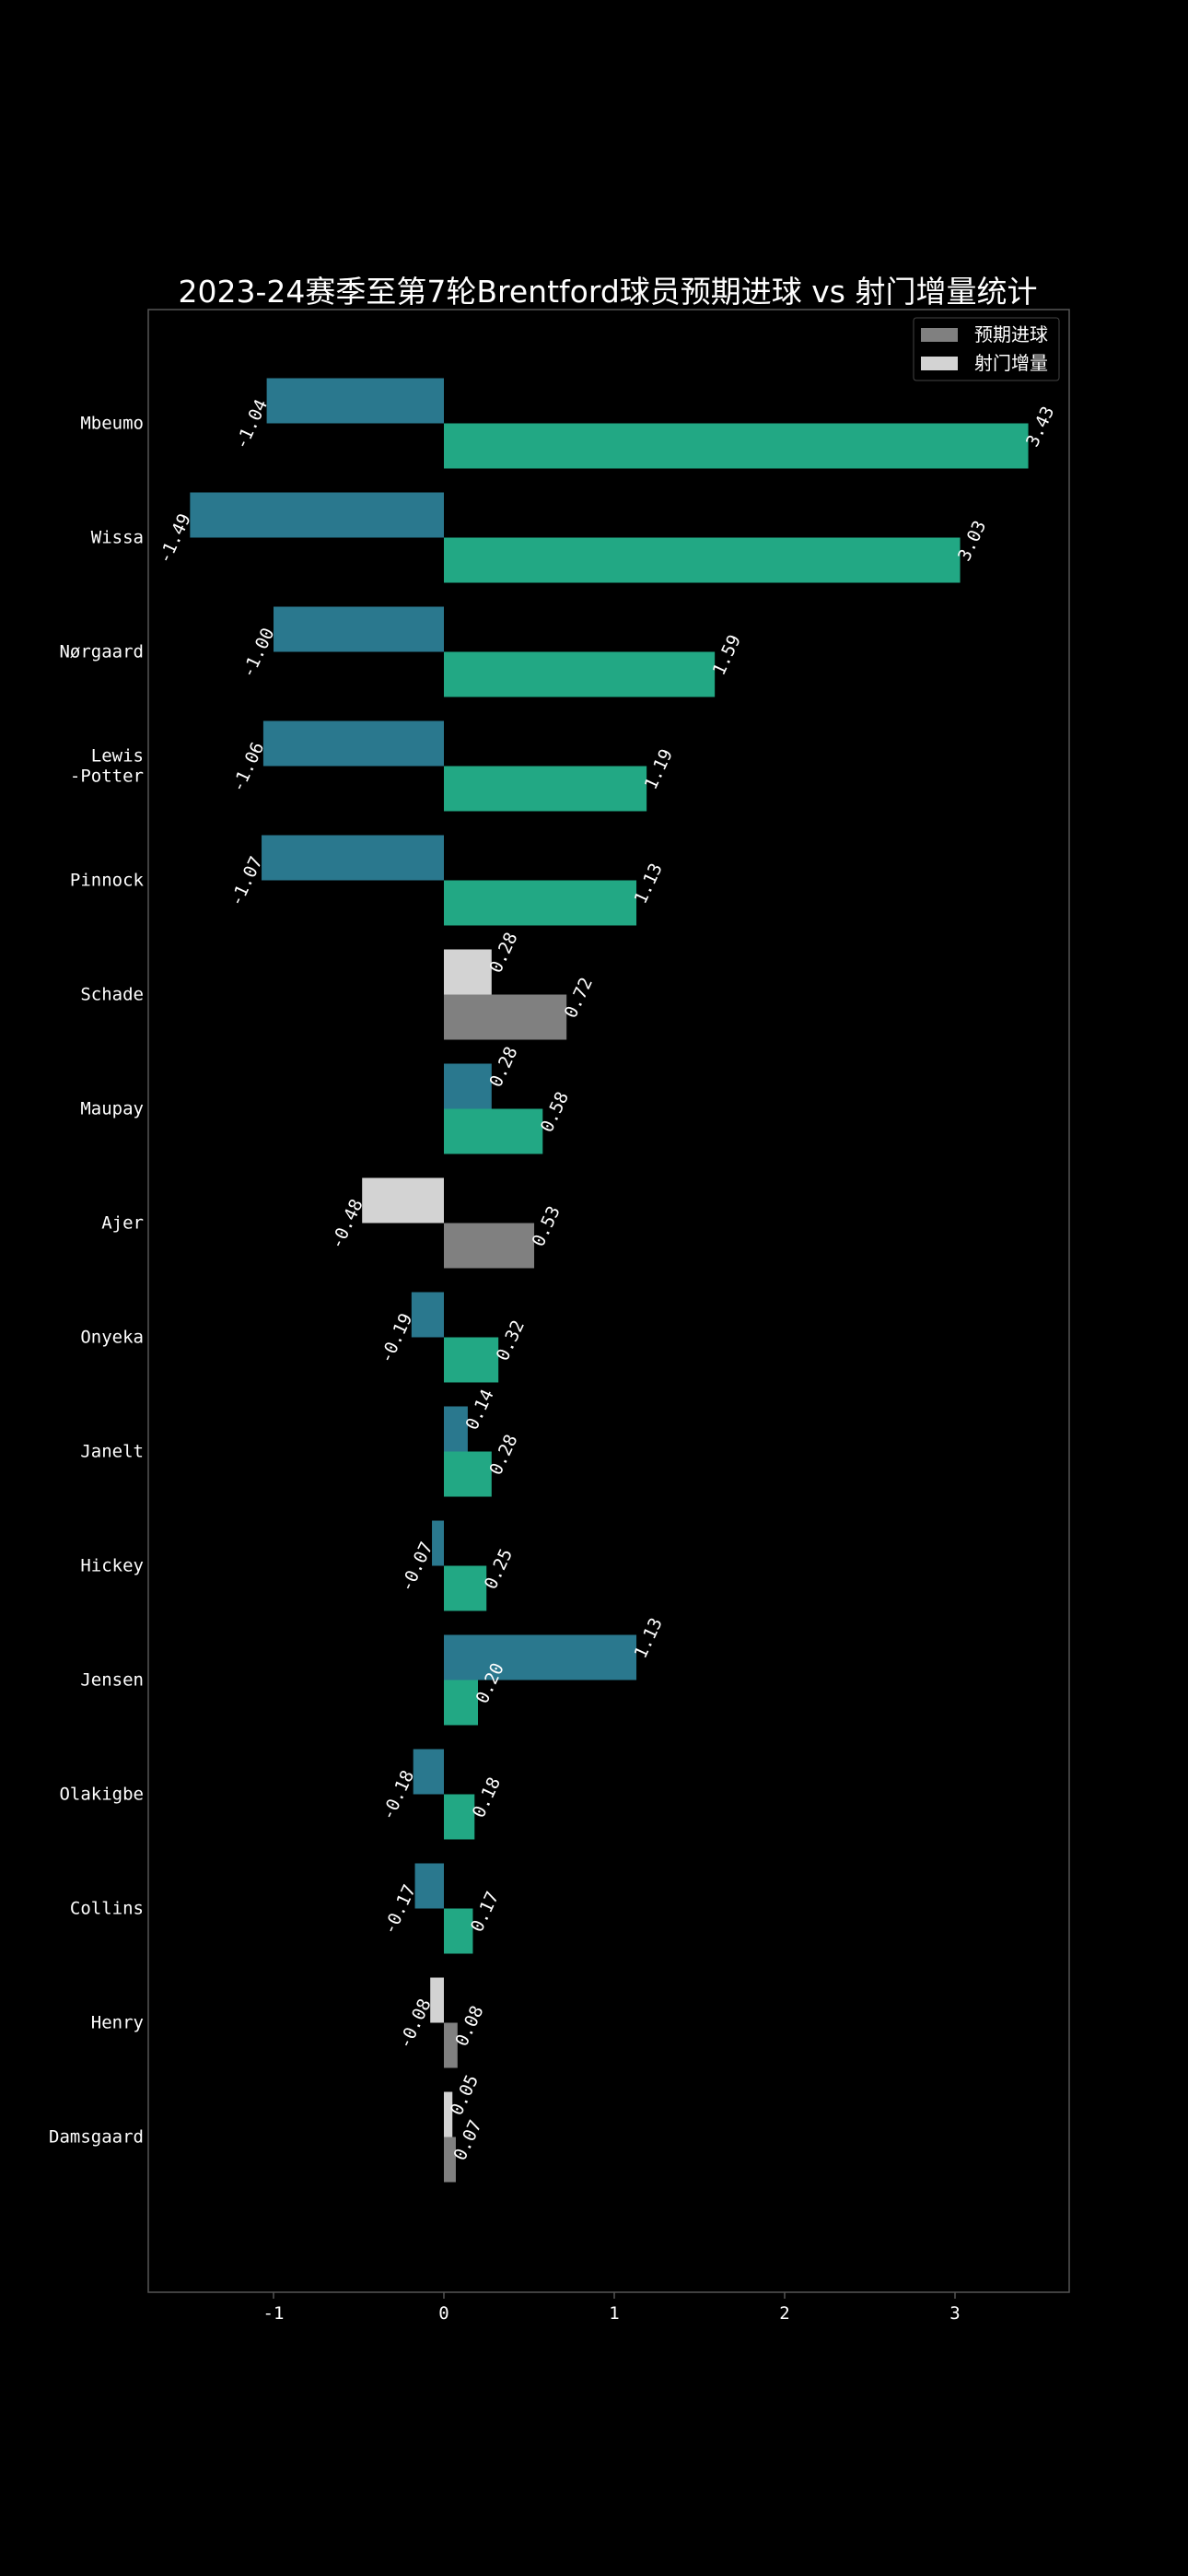  I want to click on bar-xg-maupay, so click(493, 1131).